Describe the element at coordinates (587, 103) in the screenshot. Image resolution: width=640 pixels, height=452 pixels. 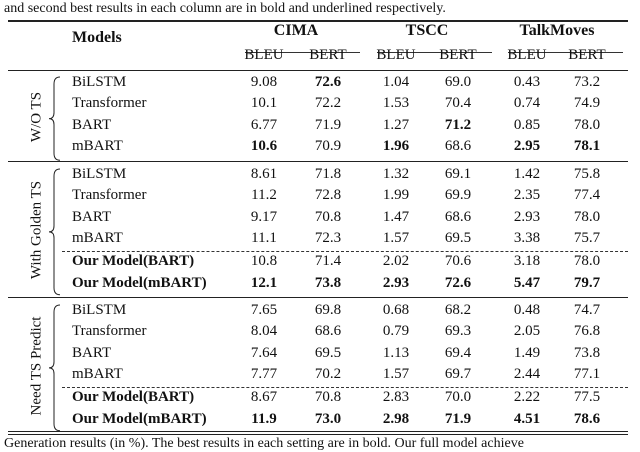
I see `table-cell: 74.9` at that location.